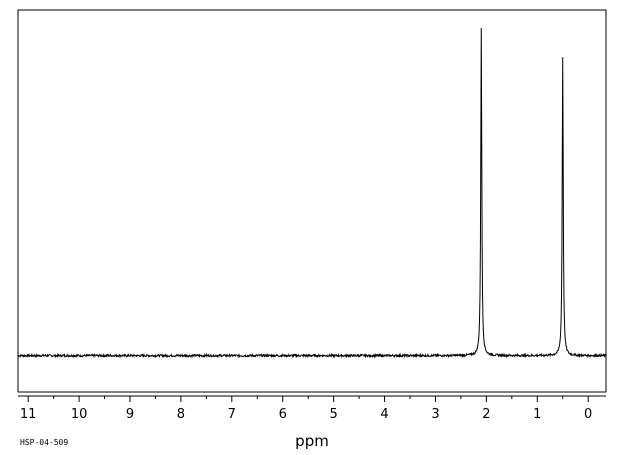 Image resolution: width=620 pixels, height=455 pixels. Describe the element at coordinates (537, 414) in the screenshot. I see `x-tick-label: 1` at that location.